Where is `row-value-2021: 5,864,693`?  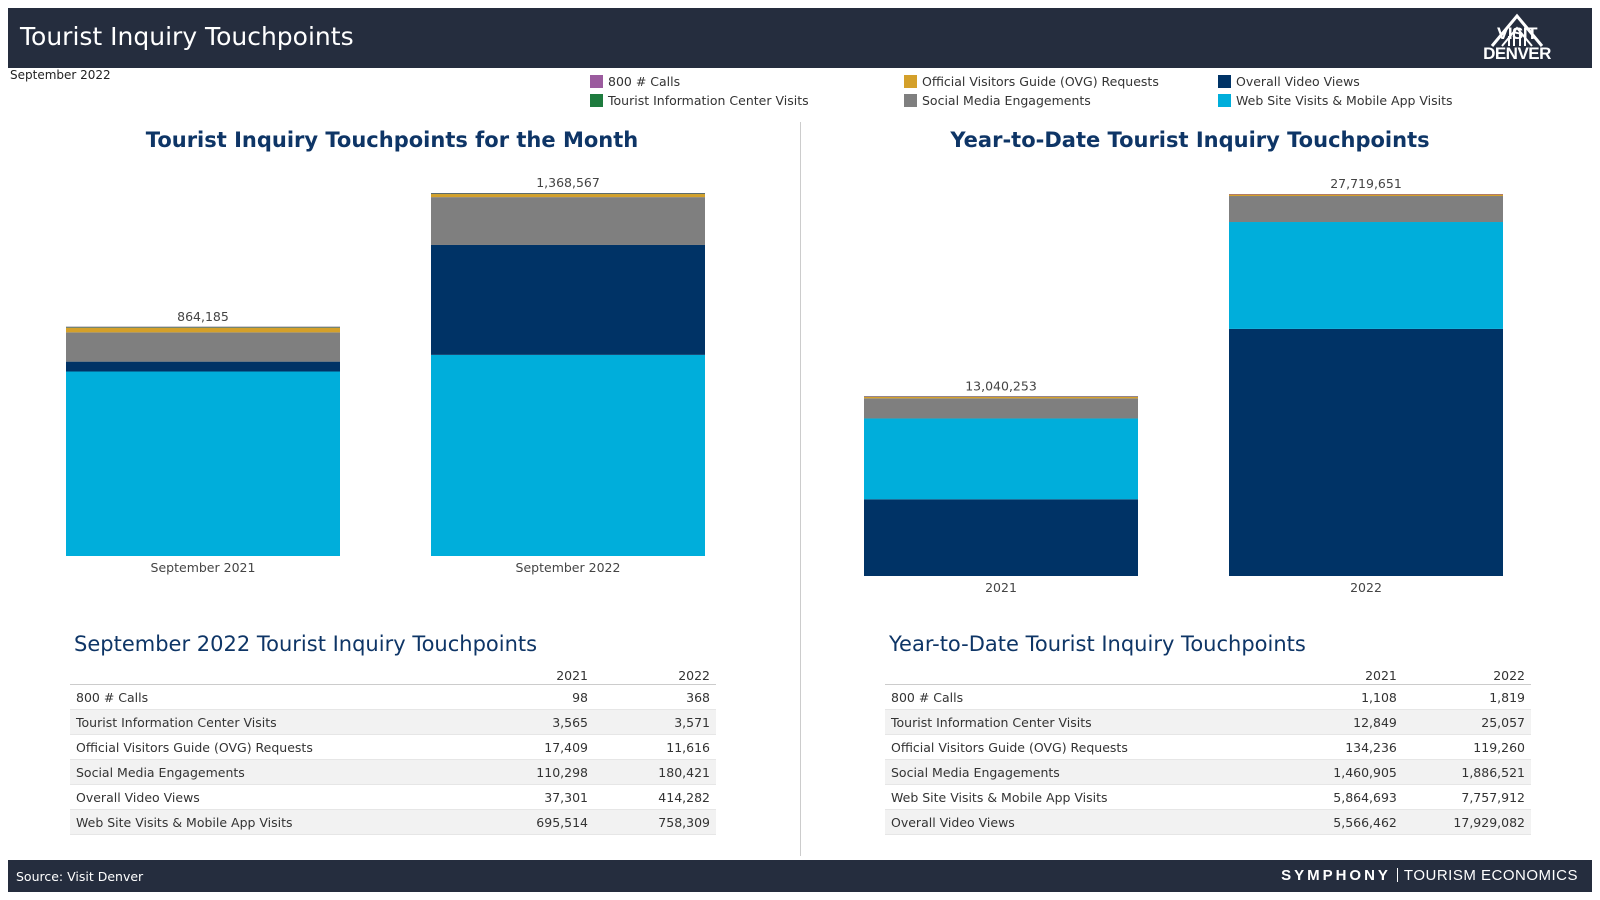
row-value-2021: 5,864,693 is located at coordinates (1345, 797).